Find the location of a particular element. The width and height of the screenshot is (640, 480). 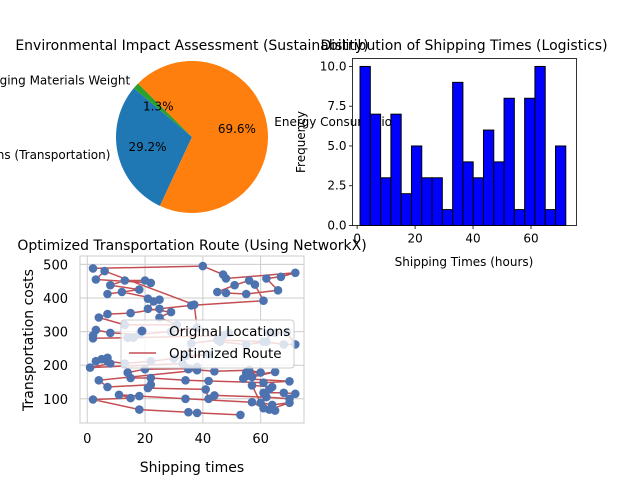

histogram-y-tick-label: 5.0 is located at coordinates (336, 146).